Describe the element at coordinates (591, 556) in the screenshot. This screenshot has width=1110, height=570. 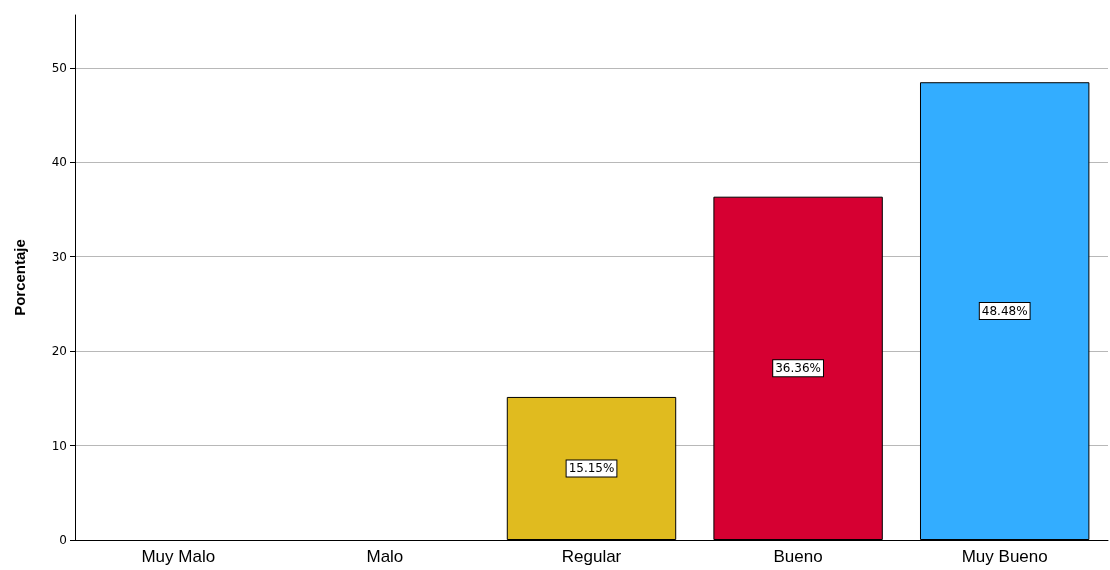
I see `x-tick-label: Regular` at that location.